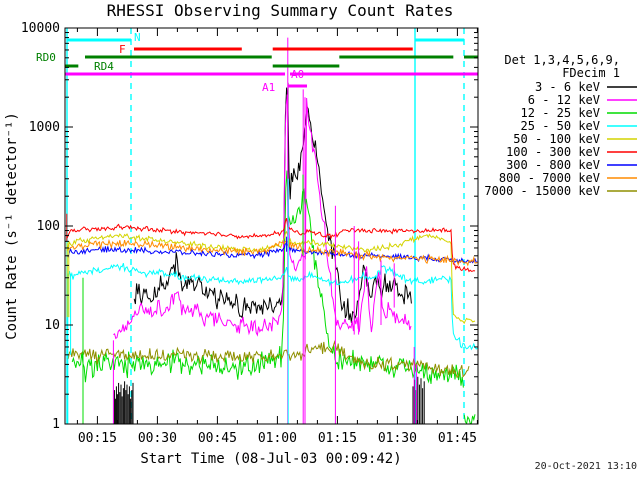 Image resolution: width=640 pixels, height=480 pixels. I want to click on legend-entry: 50 - 100 keV, so click(575, 139).